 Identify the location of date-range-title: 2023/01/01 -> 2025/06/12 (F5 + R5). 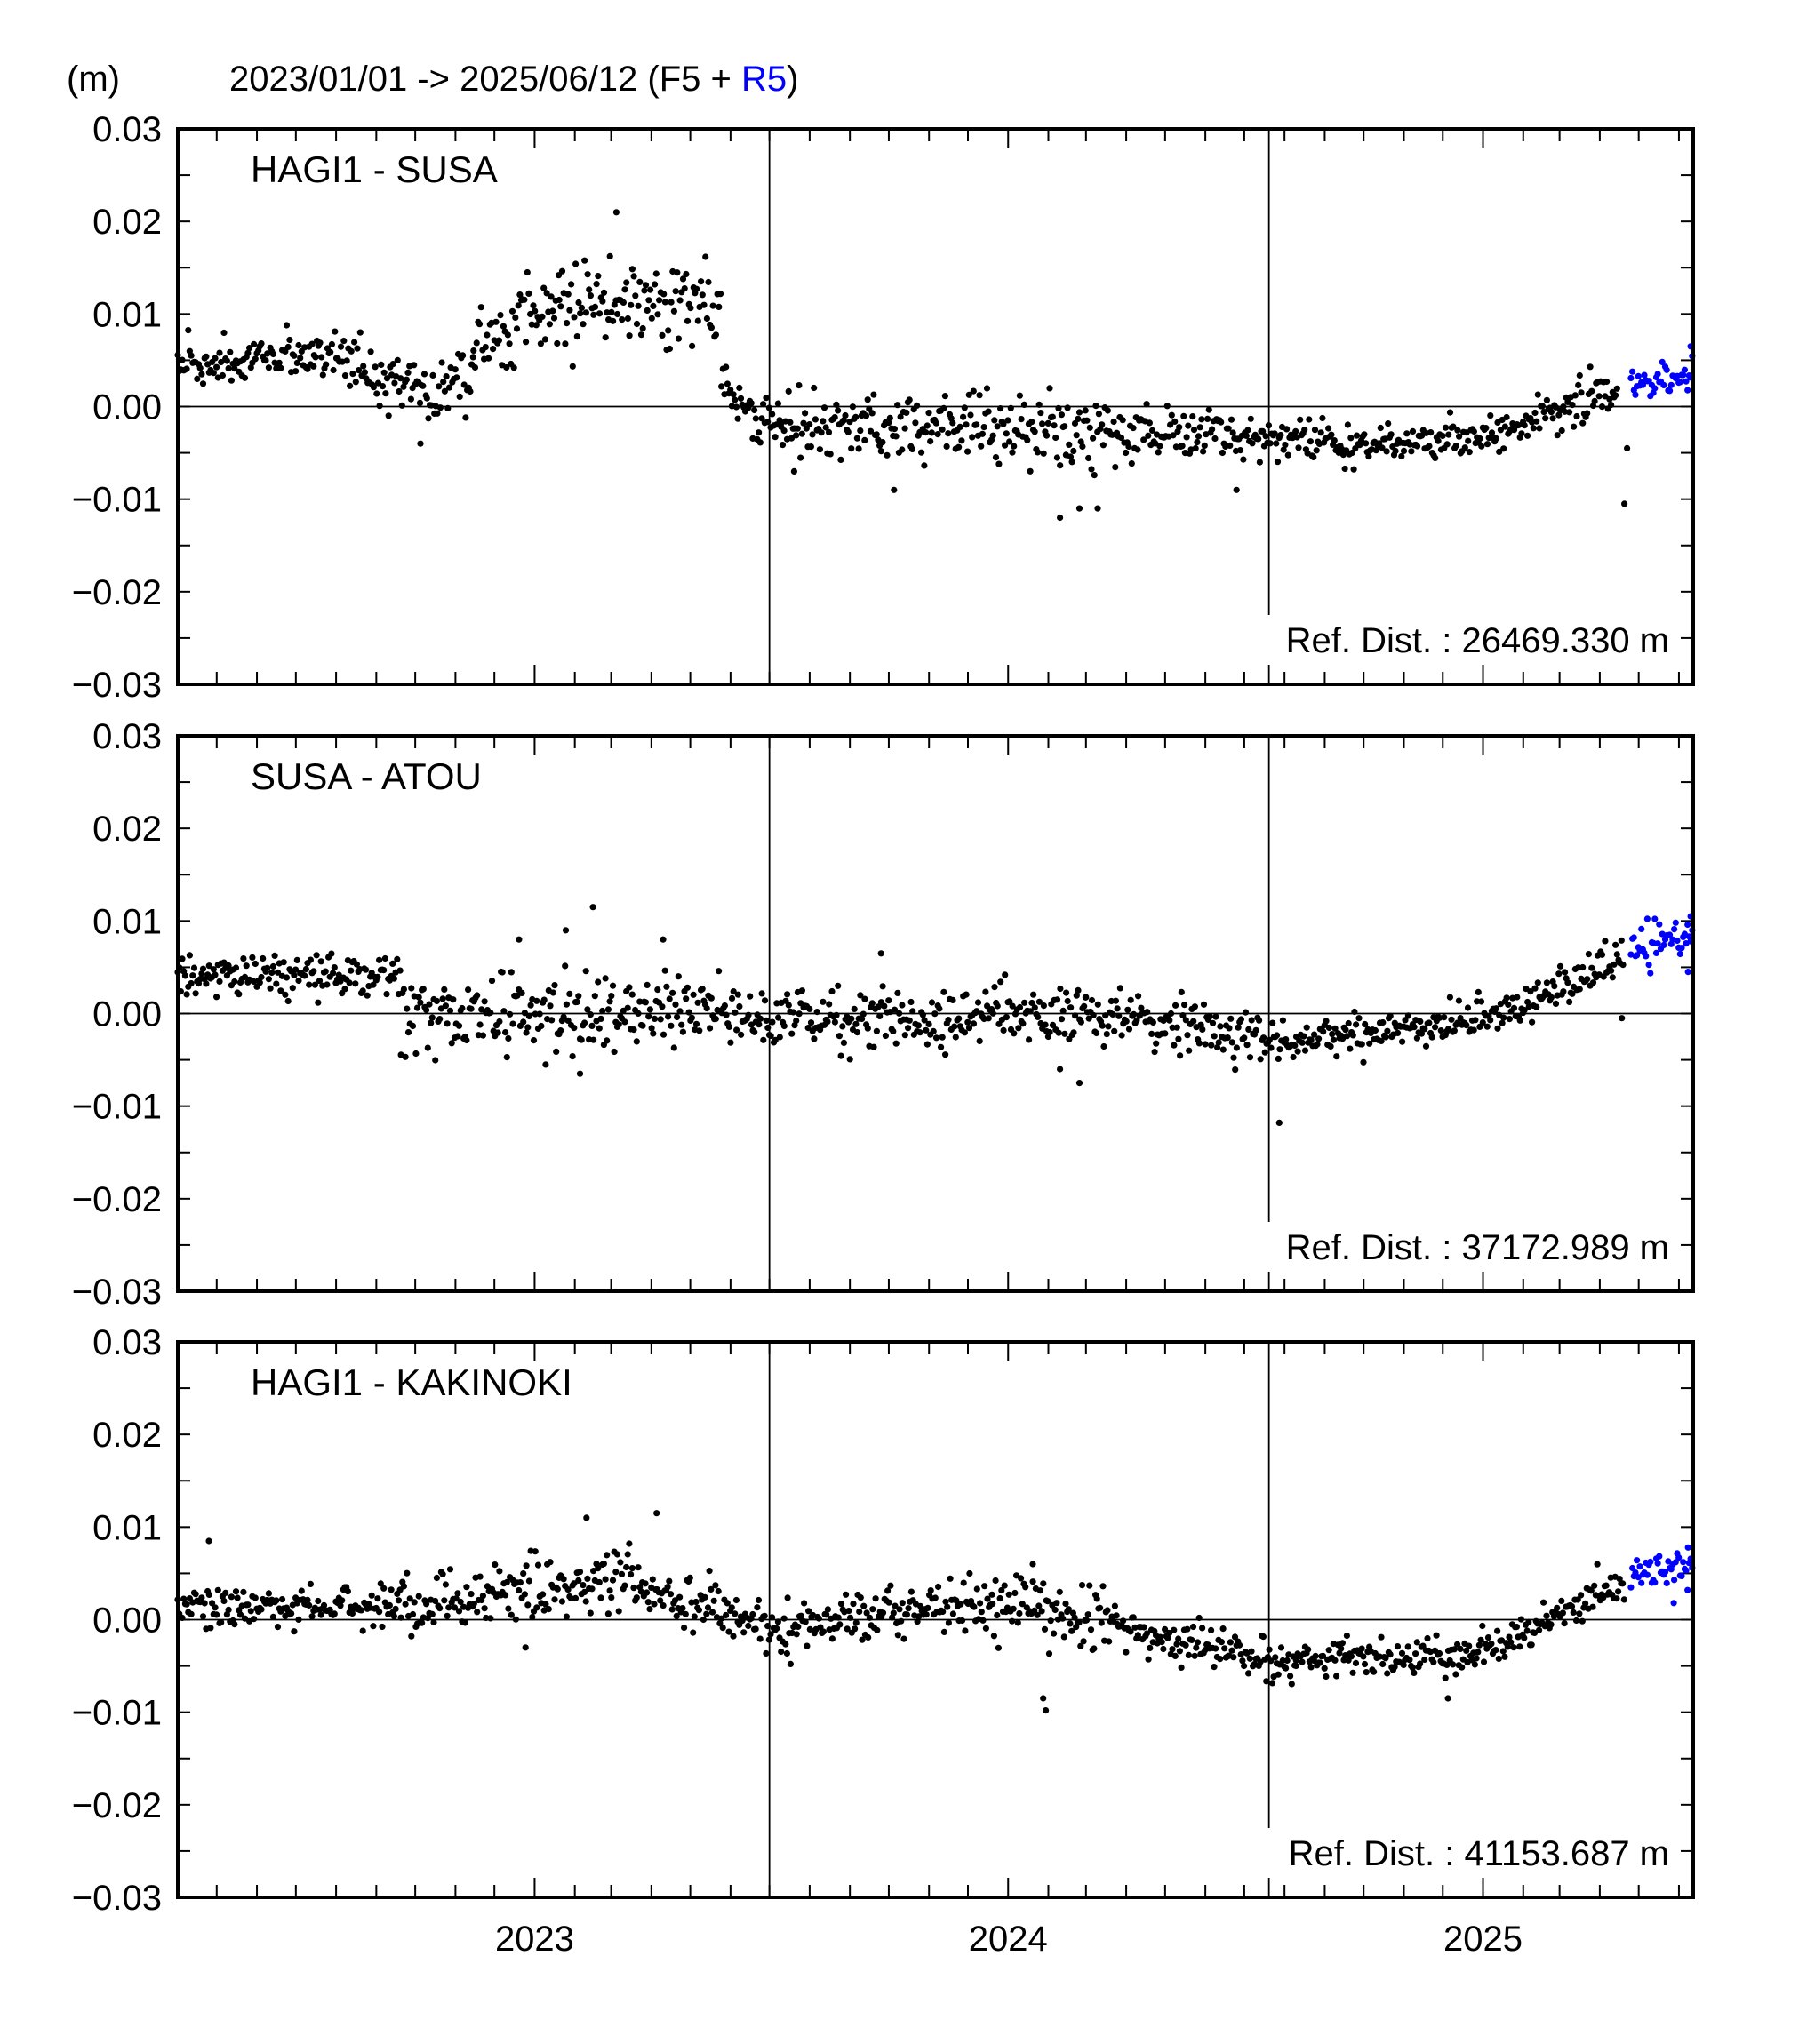
(513, 79).